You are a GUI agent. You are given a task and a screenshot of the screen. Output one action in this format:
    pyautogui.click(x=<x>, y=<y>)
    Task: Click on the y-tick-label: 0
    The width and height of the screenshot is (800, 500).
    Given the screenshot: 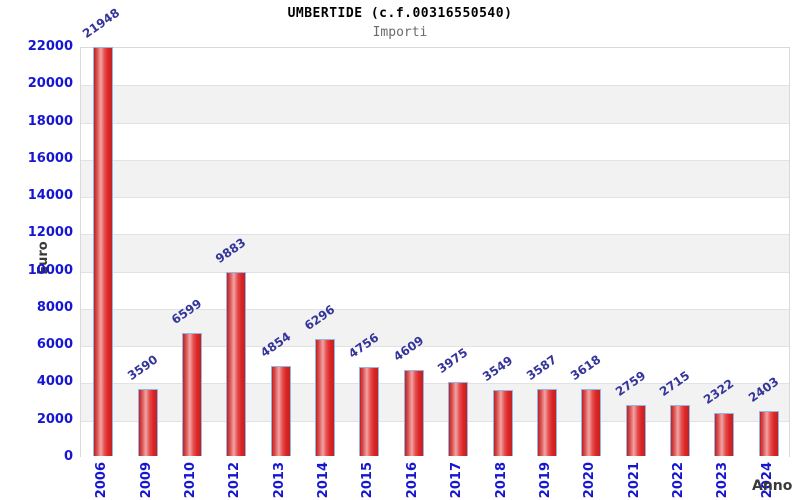 What is the action you would take?
    pyautogui.click(x=68, y=456)
    